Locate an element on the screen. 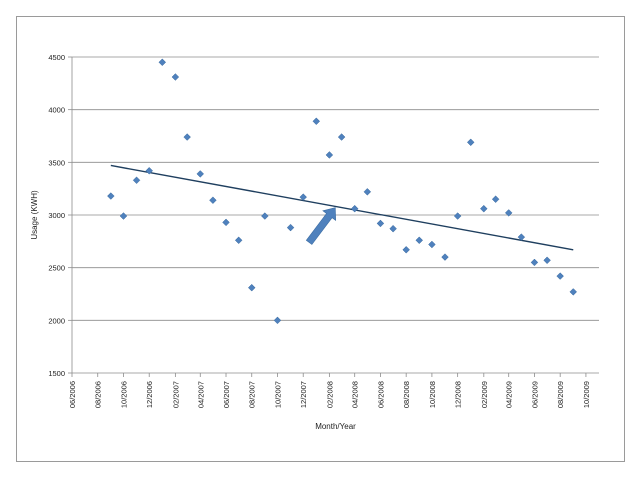  y-axis-title: Usage (KWH) is located at coordinates (34, 215).